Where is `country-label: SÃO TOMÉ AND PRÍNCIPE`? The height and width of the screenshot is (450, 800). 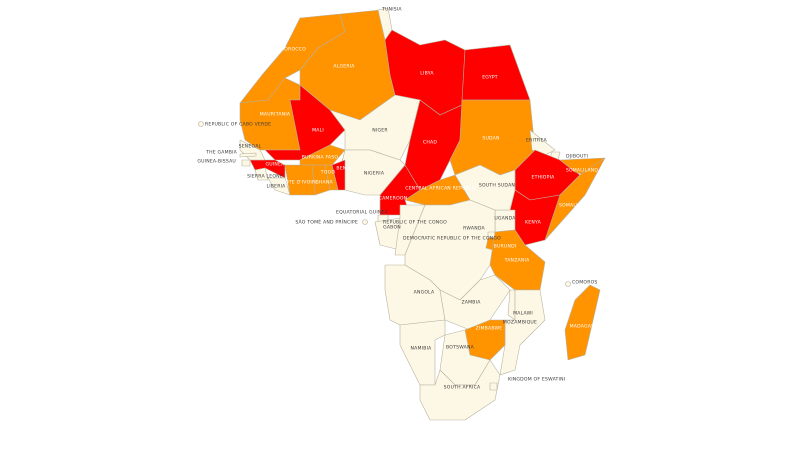 country-label: SÃO TOMÉ AND PRÍNCIPE is located at coordinates (326, 222).